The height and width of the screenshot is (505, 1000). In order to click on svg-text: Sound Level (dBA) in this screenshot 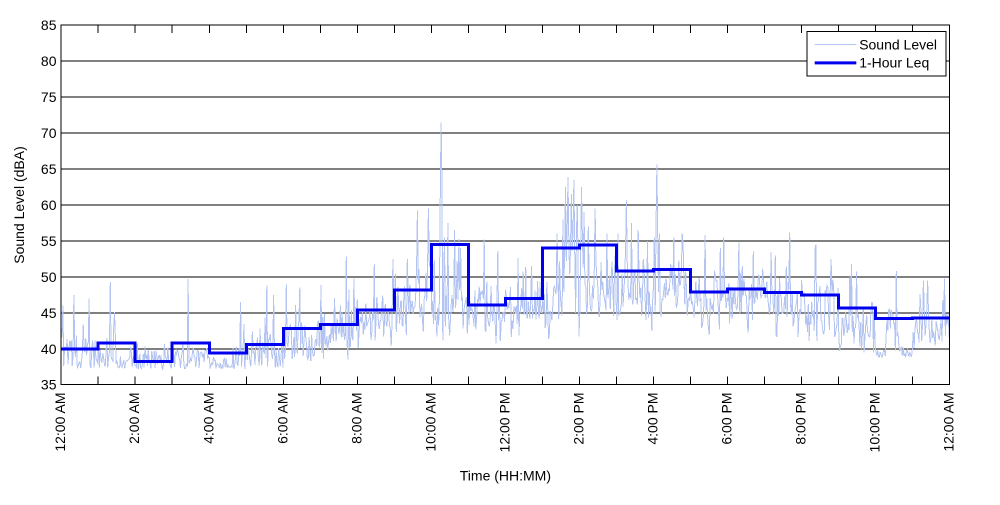, I will do `click(19, 205)`.